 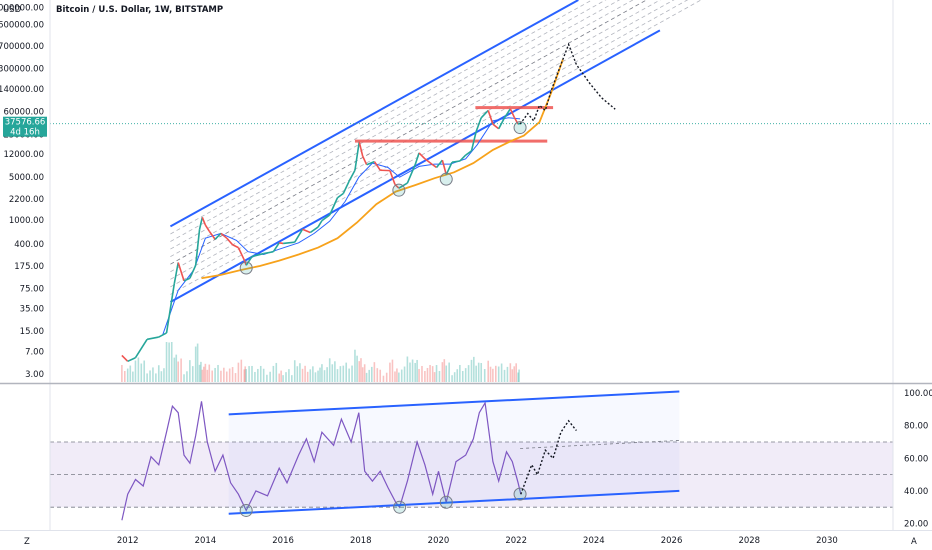 What do you see at coordinates (454, 403) in the screenshot?
I see `rsi-upper-trend-line` at bounding box center [454, 403].